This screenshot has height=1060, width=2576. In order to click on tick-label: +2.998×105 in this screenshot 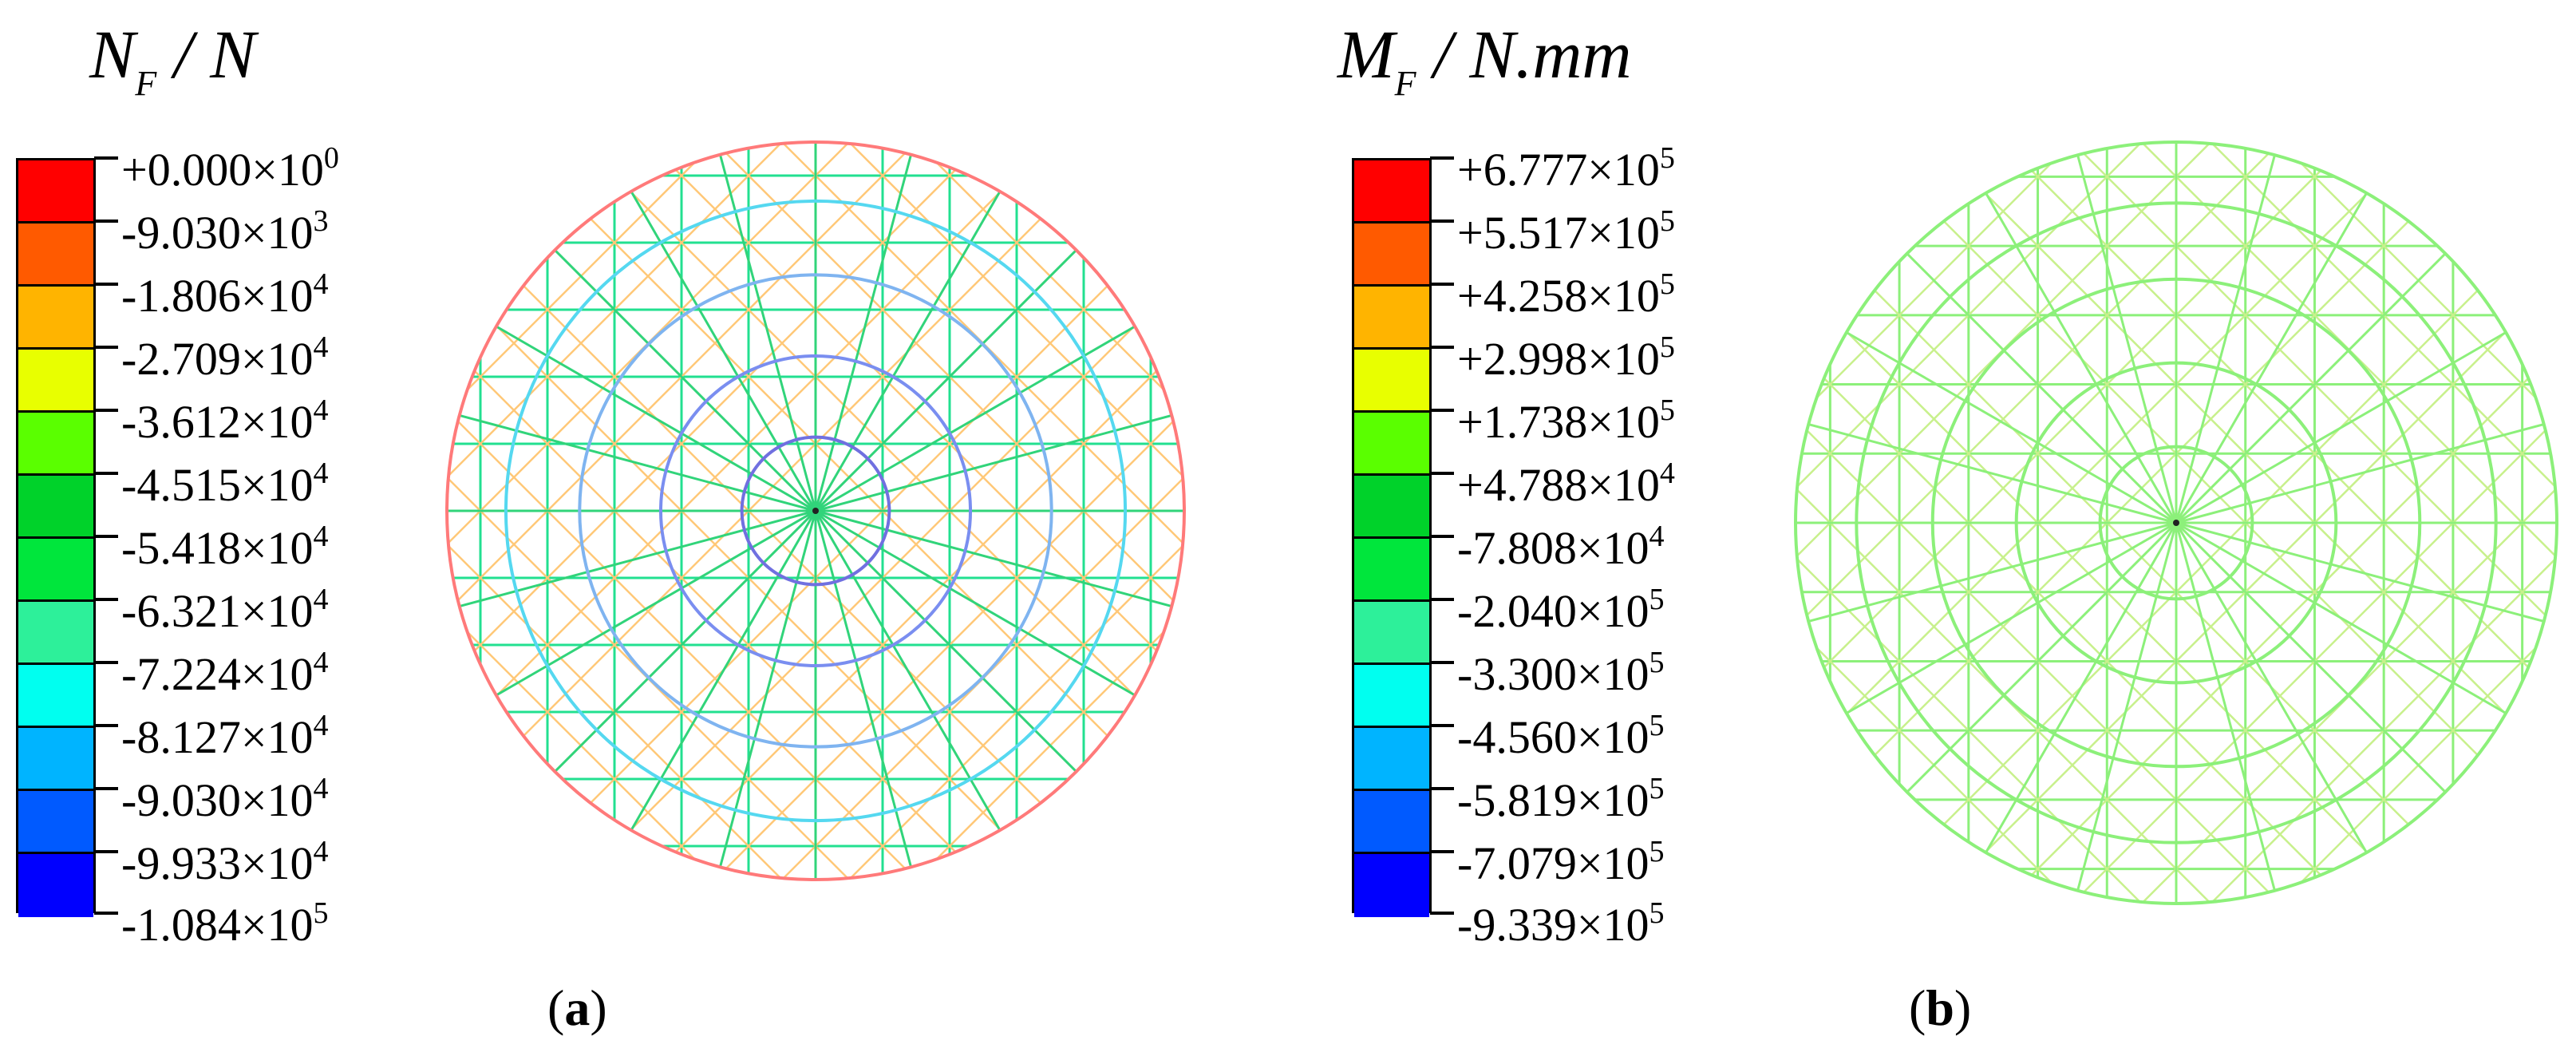, I will do `click(1566, 357)`.